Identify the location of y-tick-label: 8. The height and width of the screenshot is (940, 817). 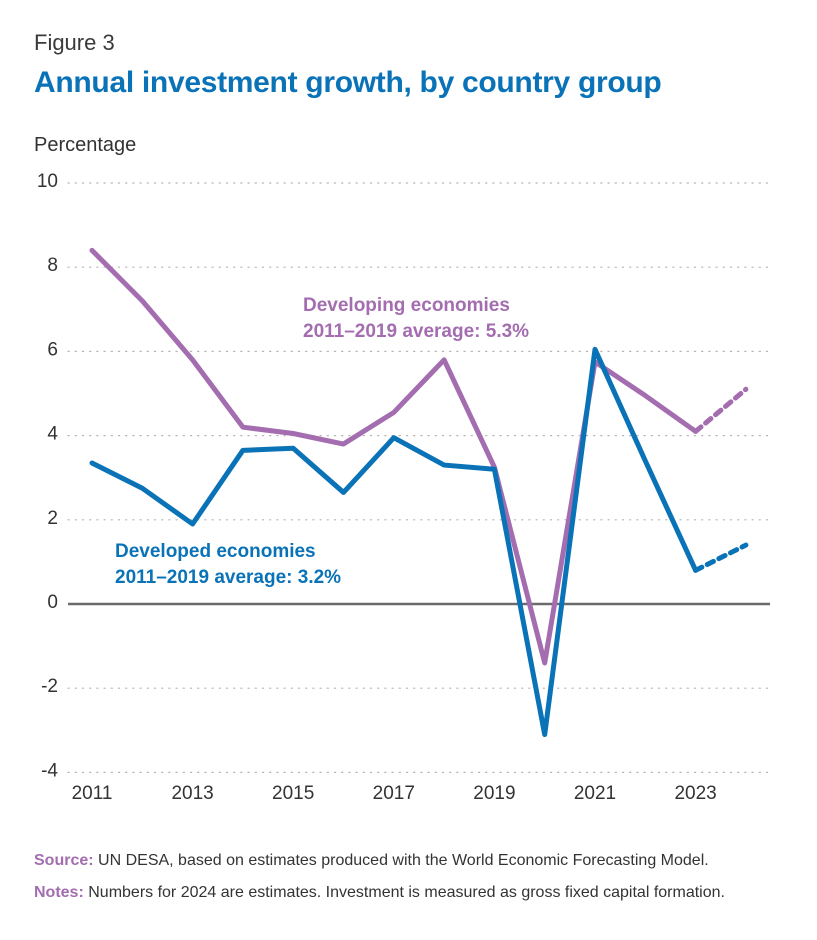
(52, 265).